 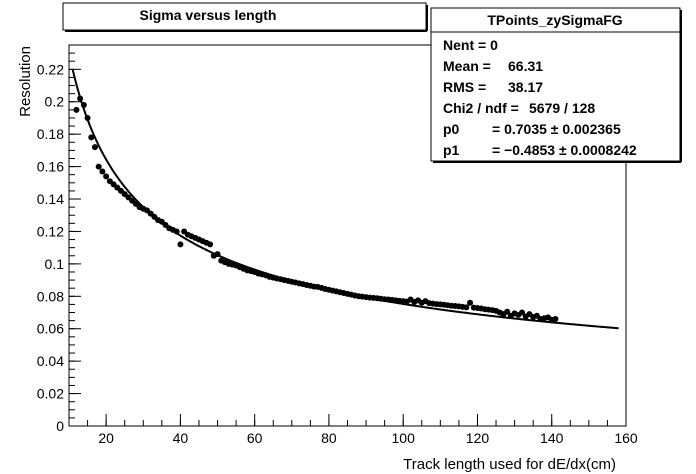 I want to click on x-tick-label: 120, so click(x=478, y=438).